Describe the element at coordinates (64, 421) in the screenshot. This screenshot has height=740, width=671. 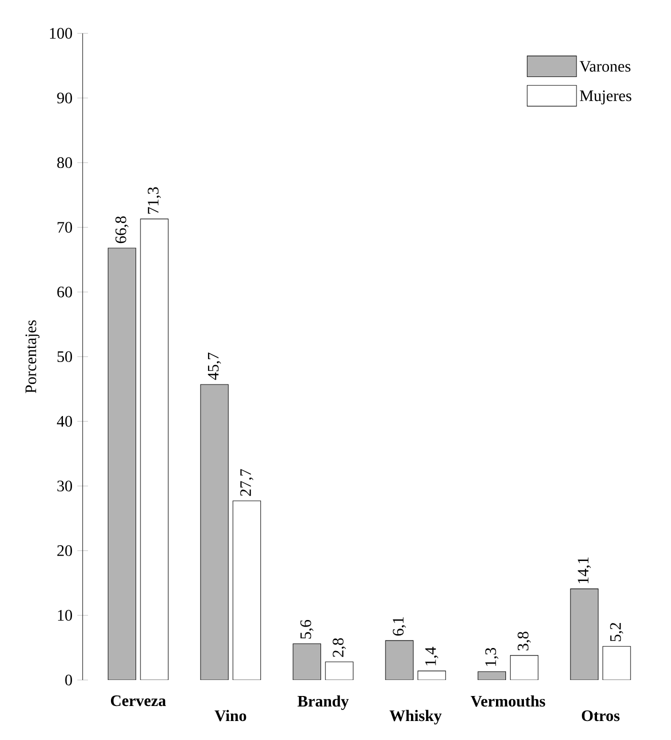
I see `y-tick-label: 40` at that location.